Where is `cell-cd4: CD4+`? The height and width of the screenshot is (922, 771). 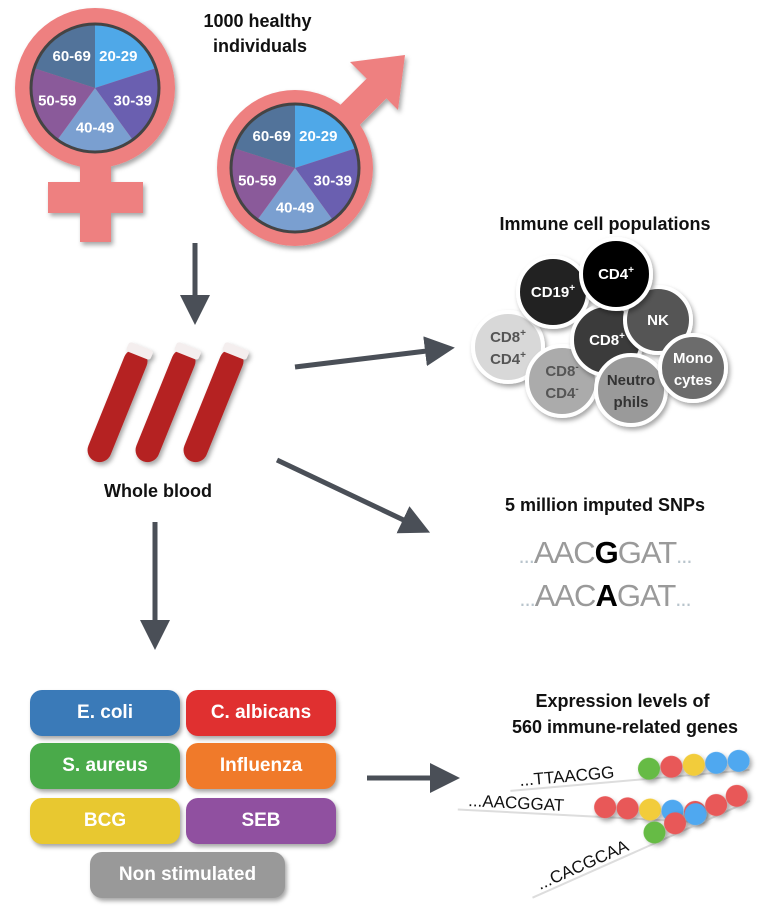
cell-cd4: CD4+ is located at coordinates (616, 274).